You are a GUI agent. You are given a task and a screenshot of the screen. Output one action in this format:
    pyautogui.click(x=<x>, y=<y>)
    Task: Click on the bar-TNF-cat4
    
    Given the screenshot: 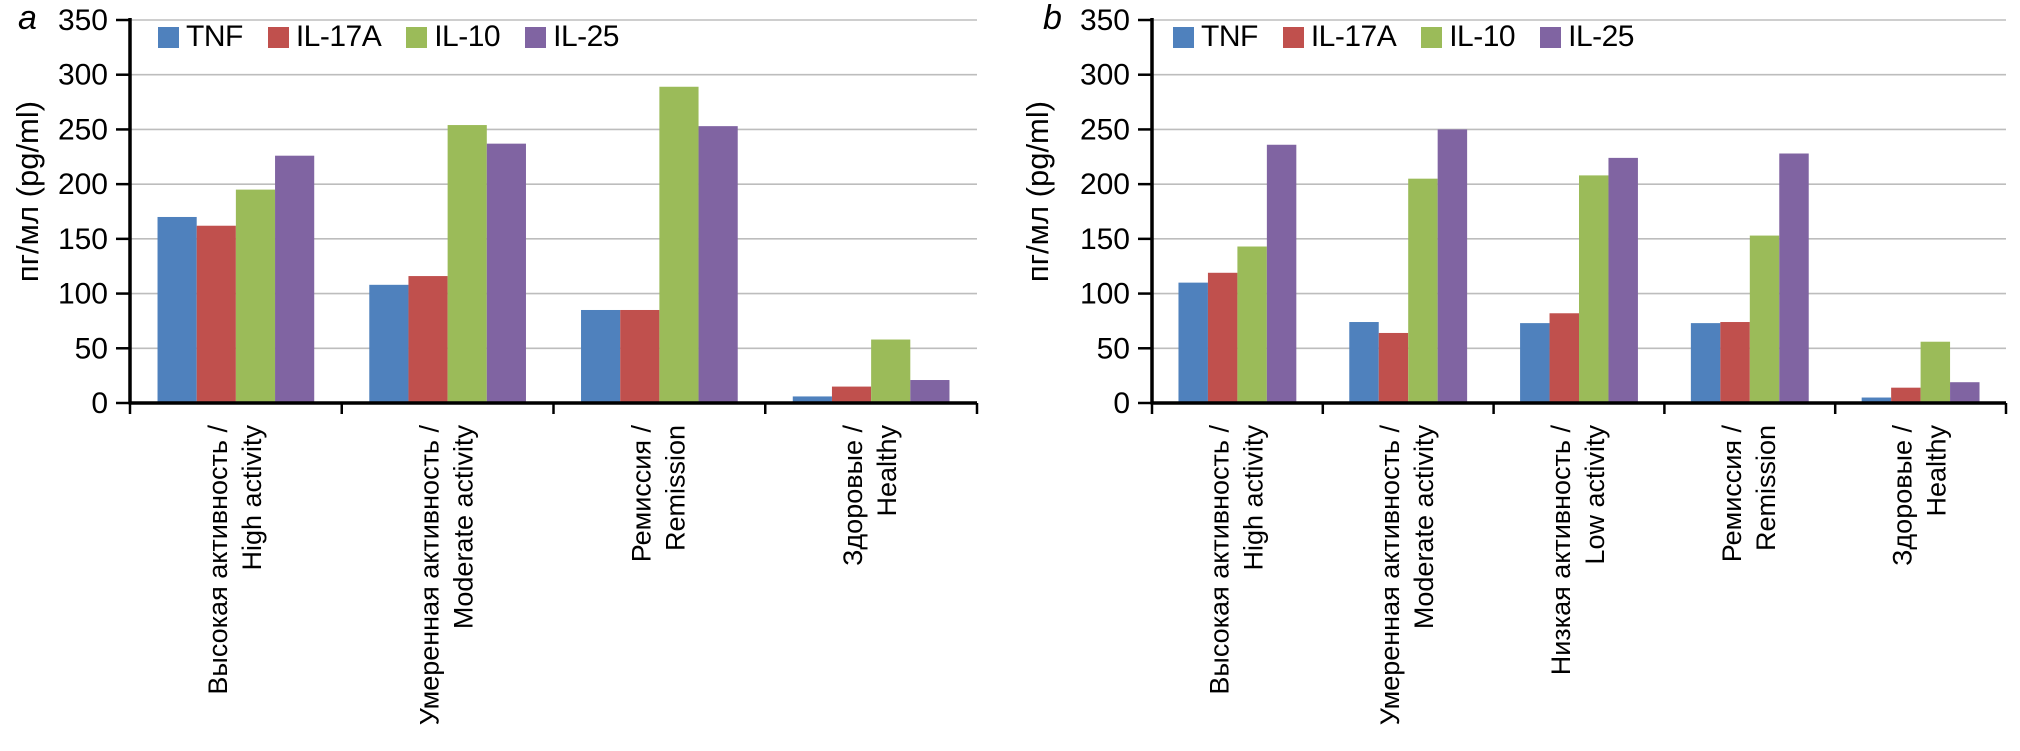 What is the action you would take?
    pyautogui.click(x=1876, y=400)
    